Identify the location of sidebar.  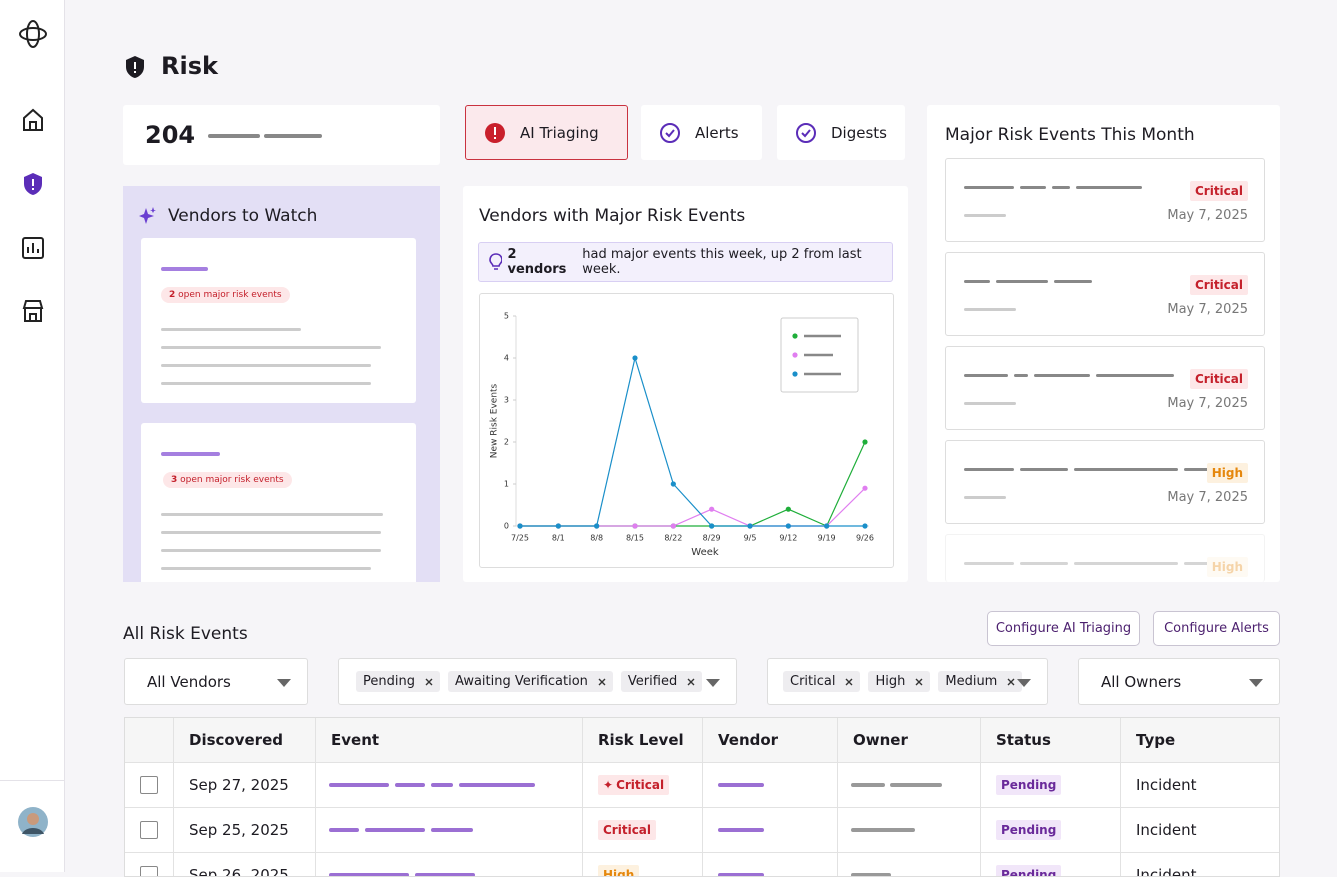
(32, 436).